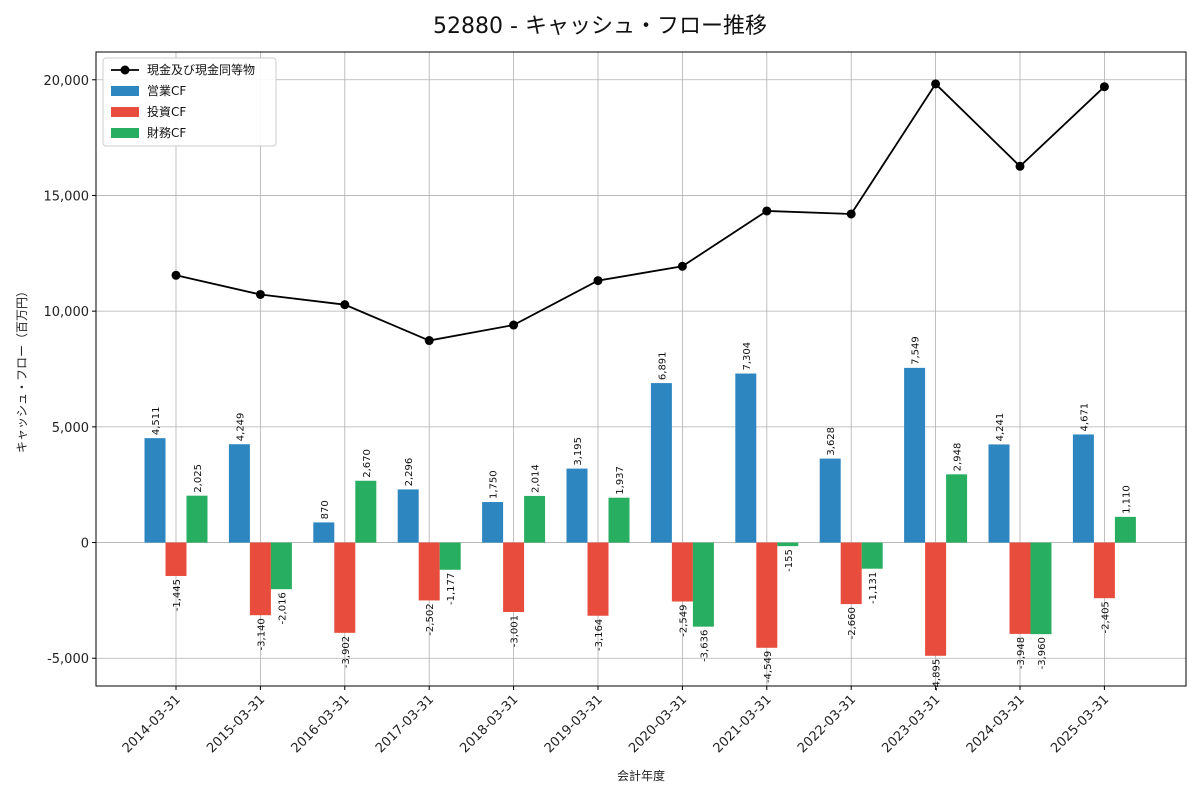 This screenshot has width=1200, height=800. I want to click on bar-value-label: 2,296, so click(409, 472).